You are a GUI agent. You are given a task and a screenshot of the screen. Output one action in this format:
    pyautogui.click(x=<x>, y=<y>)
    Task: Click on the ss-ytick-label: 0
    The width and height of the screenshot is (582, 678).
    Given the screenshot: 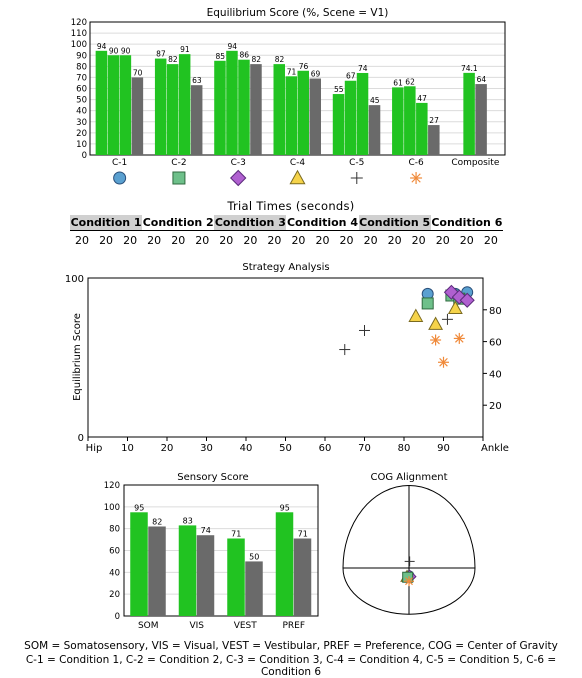 What is the action you would take?
    pyautogui.click(x=117, y=617)
    